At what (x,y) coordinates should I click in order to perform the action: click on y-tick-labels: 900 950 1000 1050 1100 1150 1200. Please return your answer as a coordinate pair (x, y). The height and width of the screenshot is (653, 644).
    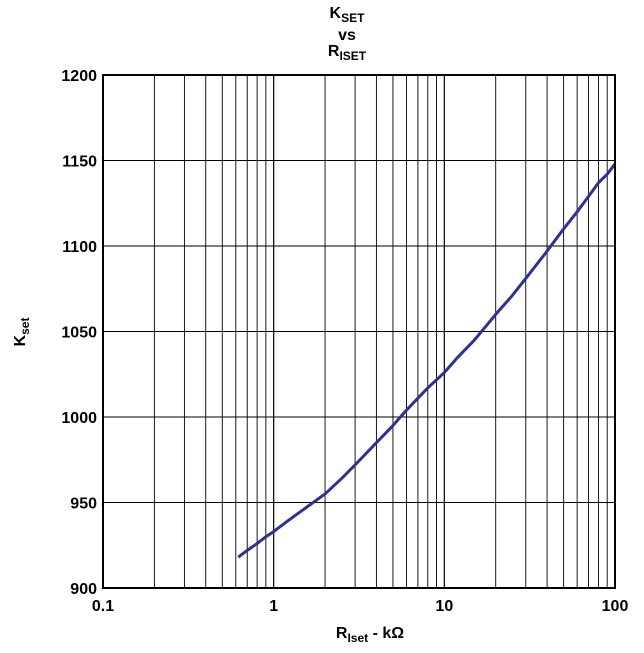
    Looking at the image, I should click on (79, 333).